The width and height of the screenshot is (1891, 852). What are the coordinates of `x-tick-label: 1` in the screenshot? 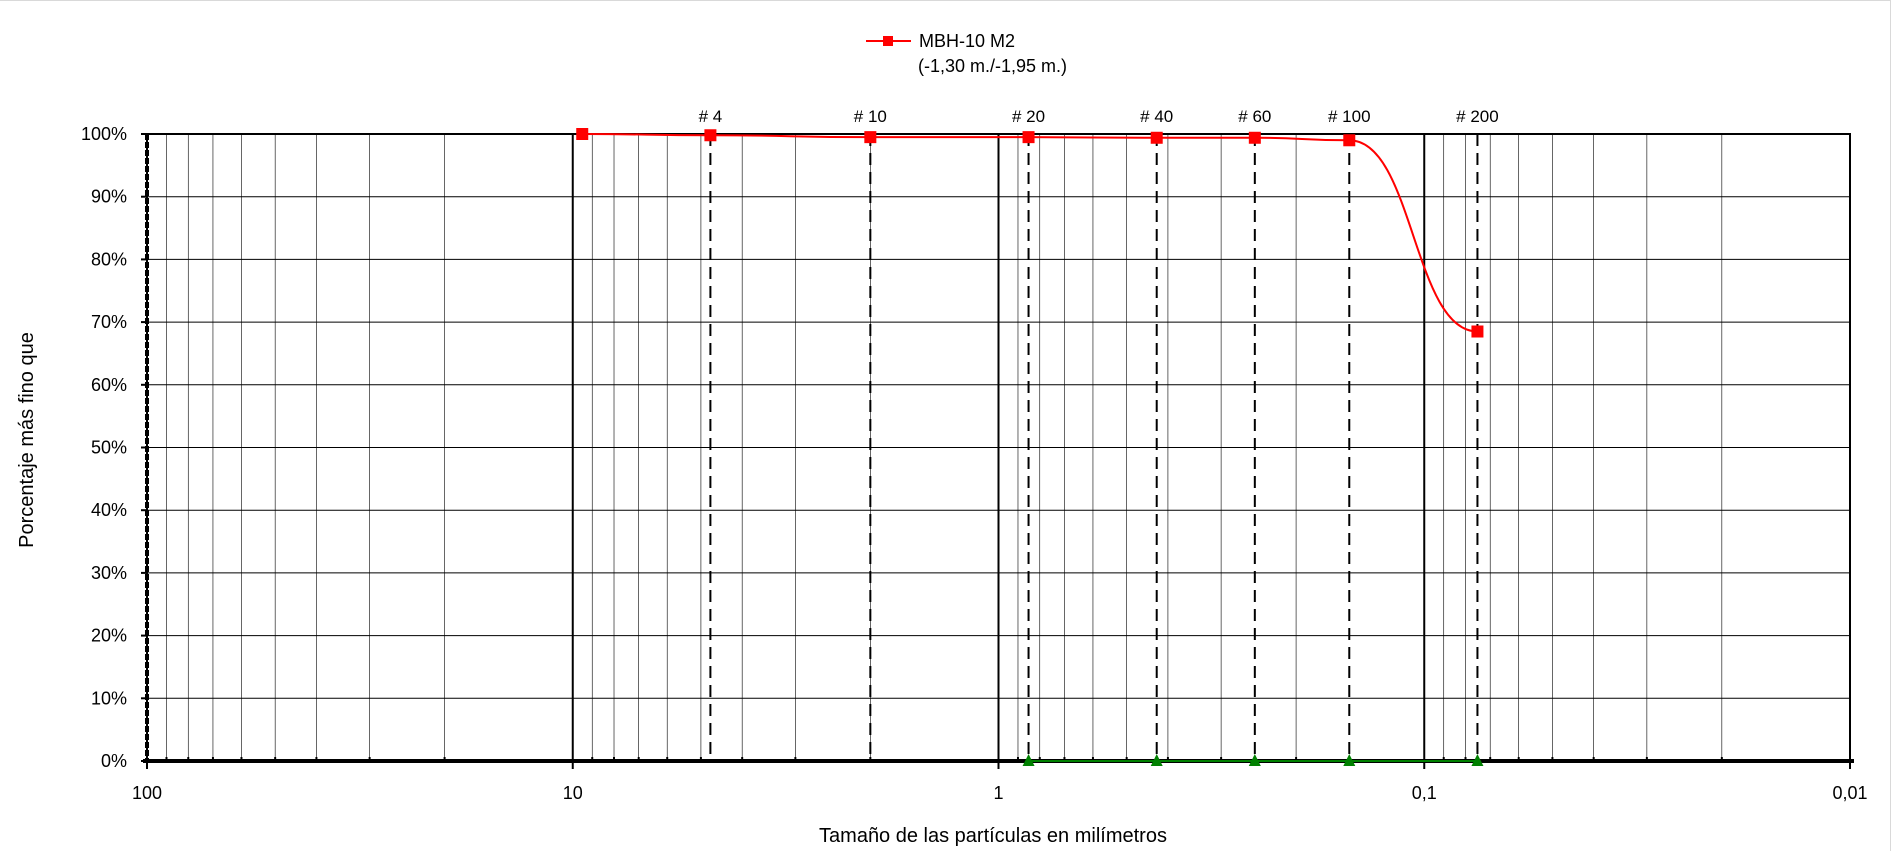 It's located at (998, 793).